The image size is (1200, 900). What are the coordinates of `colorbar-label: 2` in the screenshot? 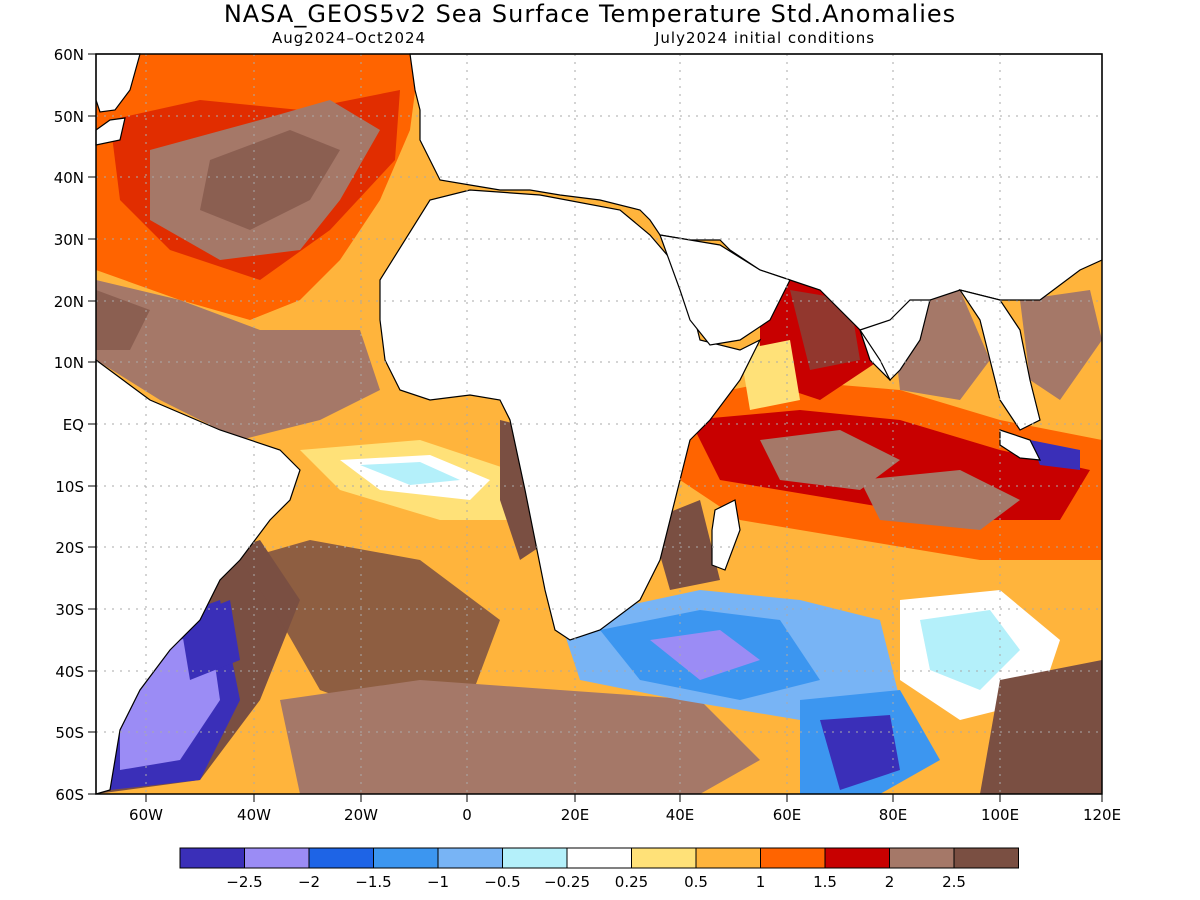 It's located at (890, 882).